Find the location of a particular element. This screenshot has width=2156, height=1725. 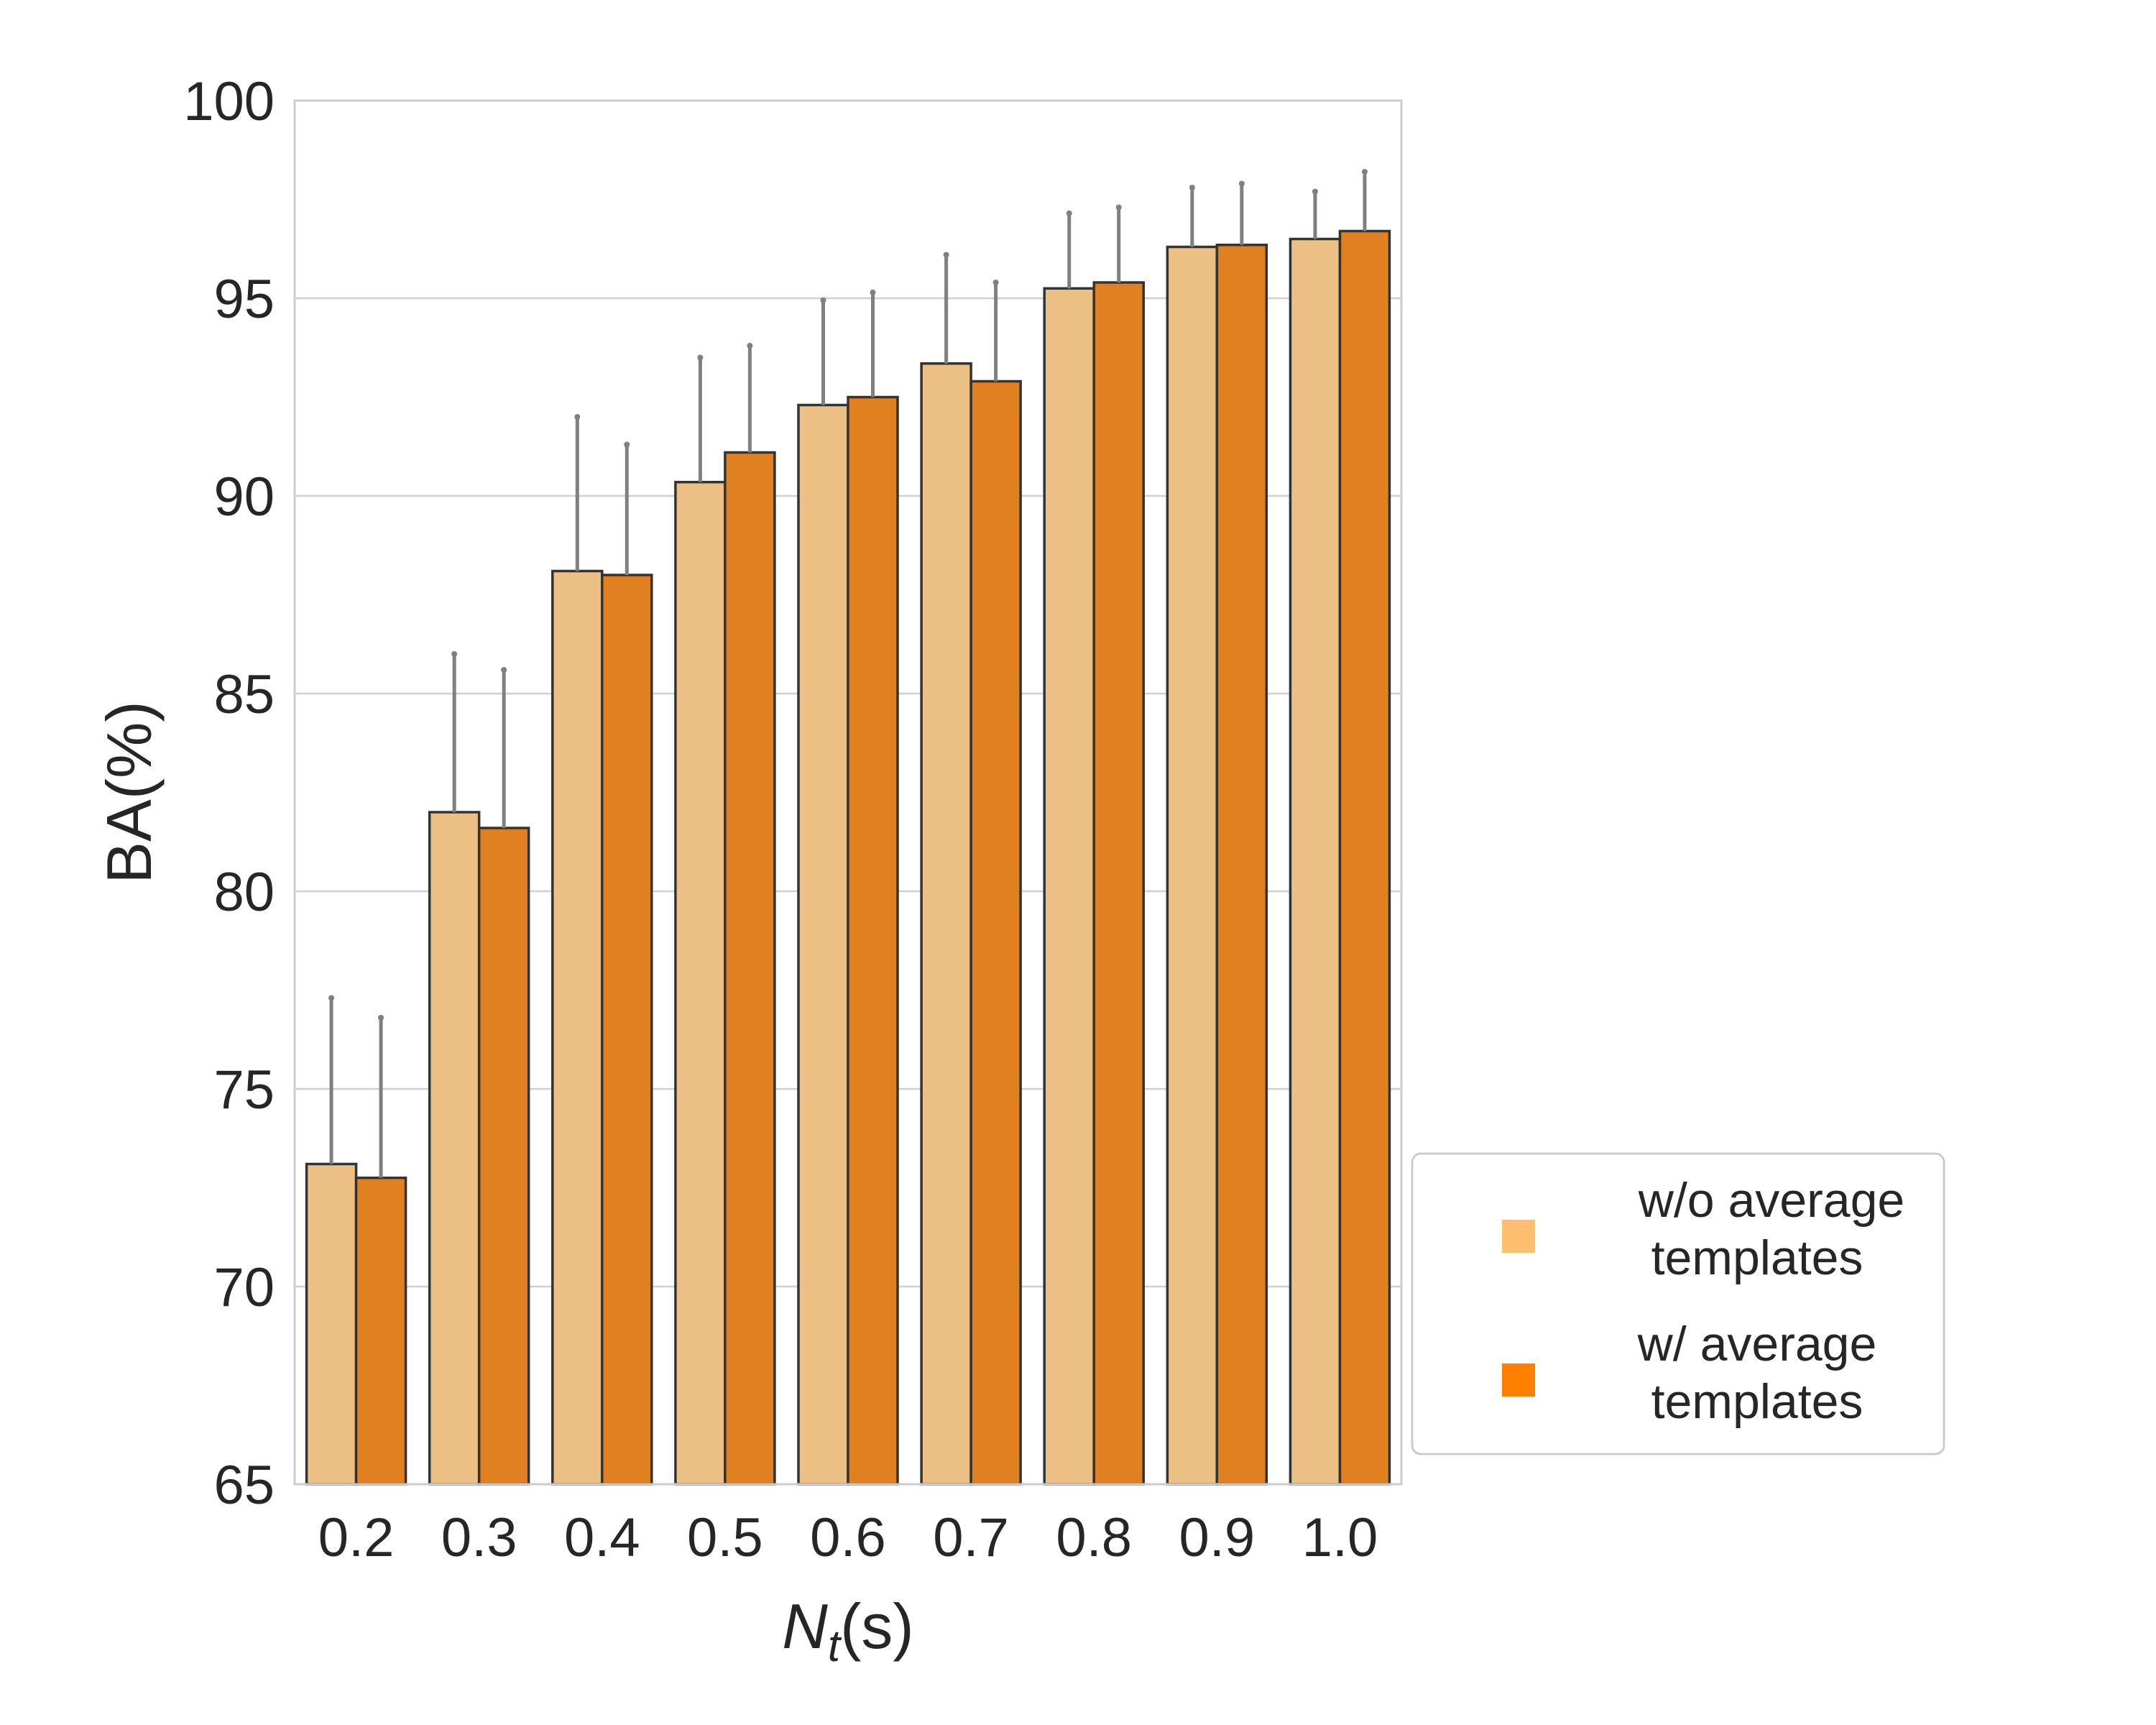

legend-box is located at coordinates (1678, 1303).